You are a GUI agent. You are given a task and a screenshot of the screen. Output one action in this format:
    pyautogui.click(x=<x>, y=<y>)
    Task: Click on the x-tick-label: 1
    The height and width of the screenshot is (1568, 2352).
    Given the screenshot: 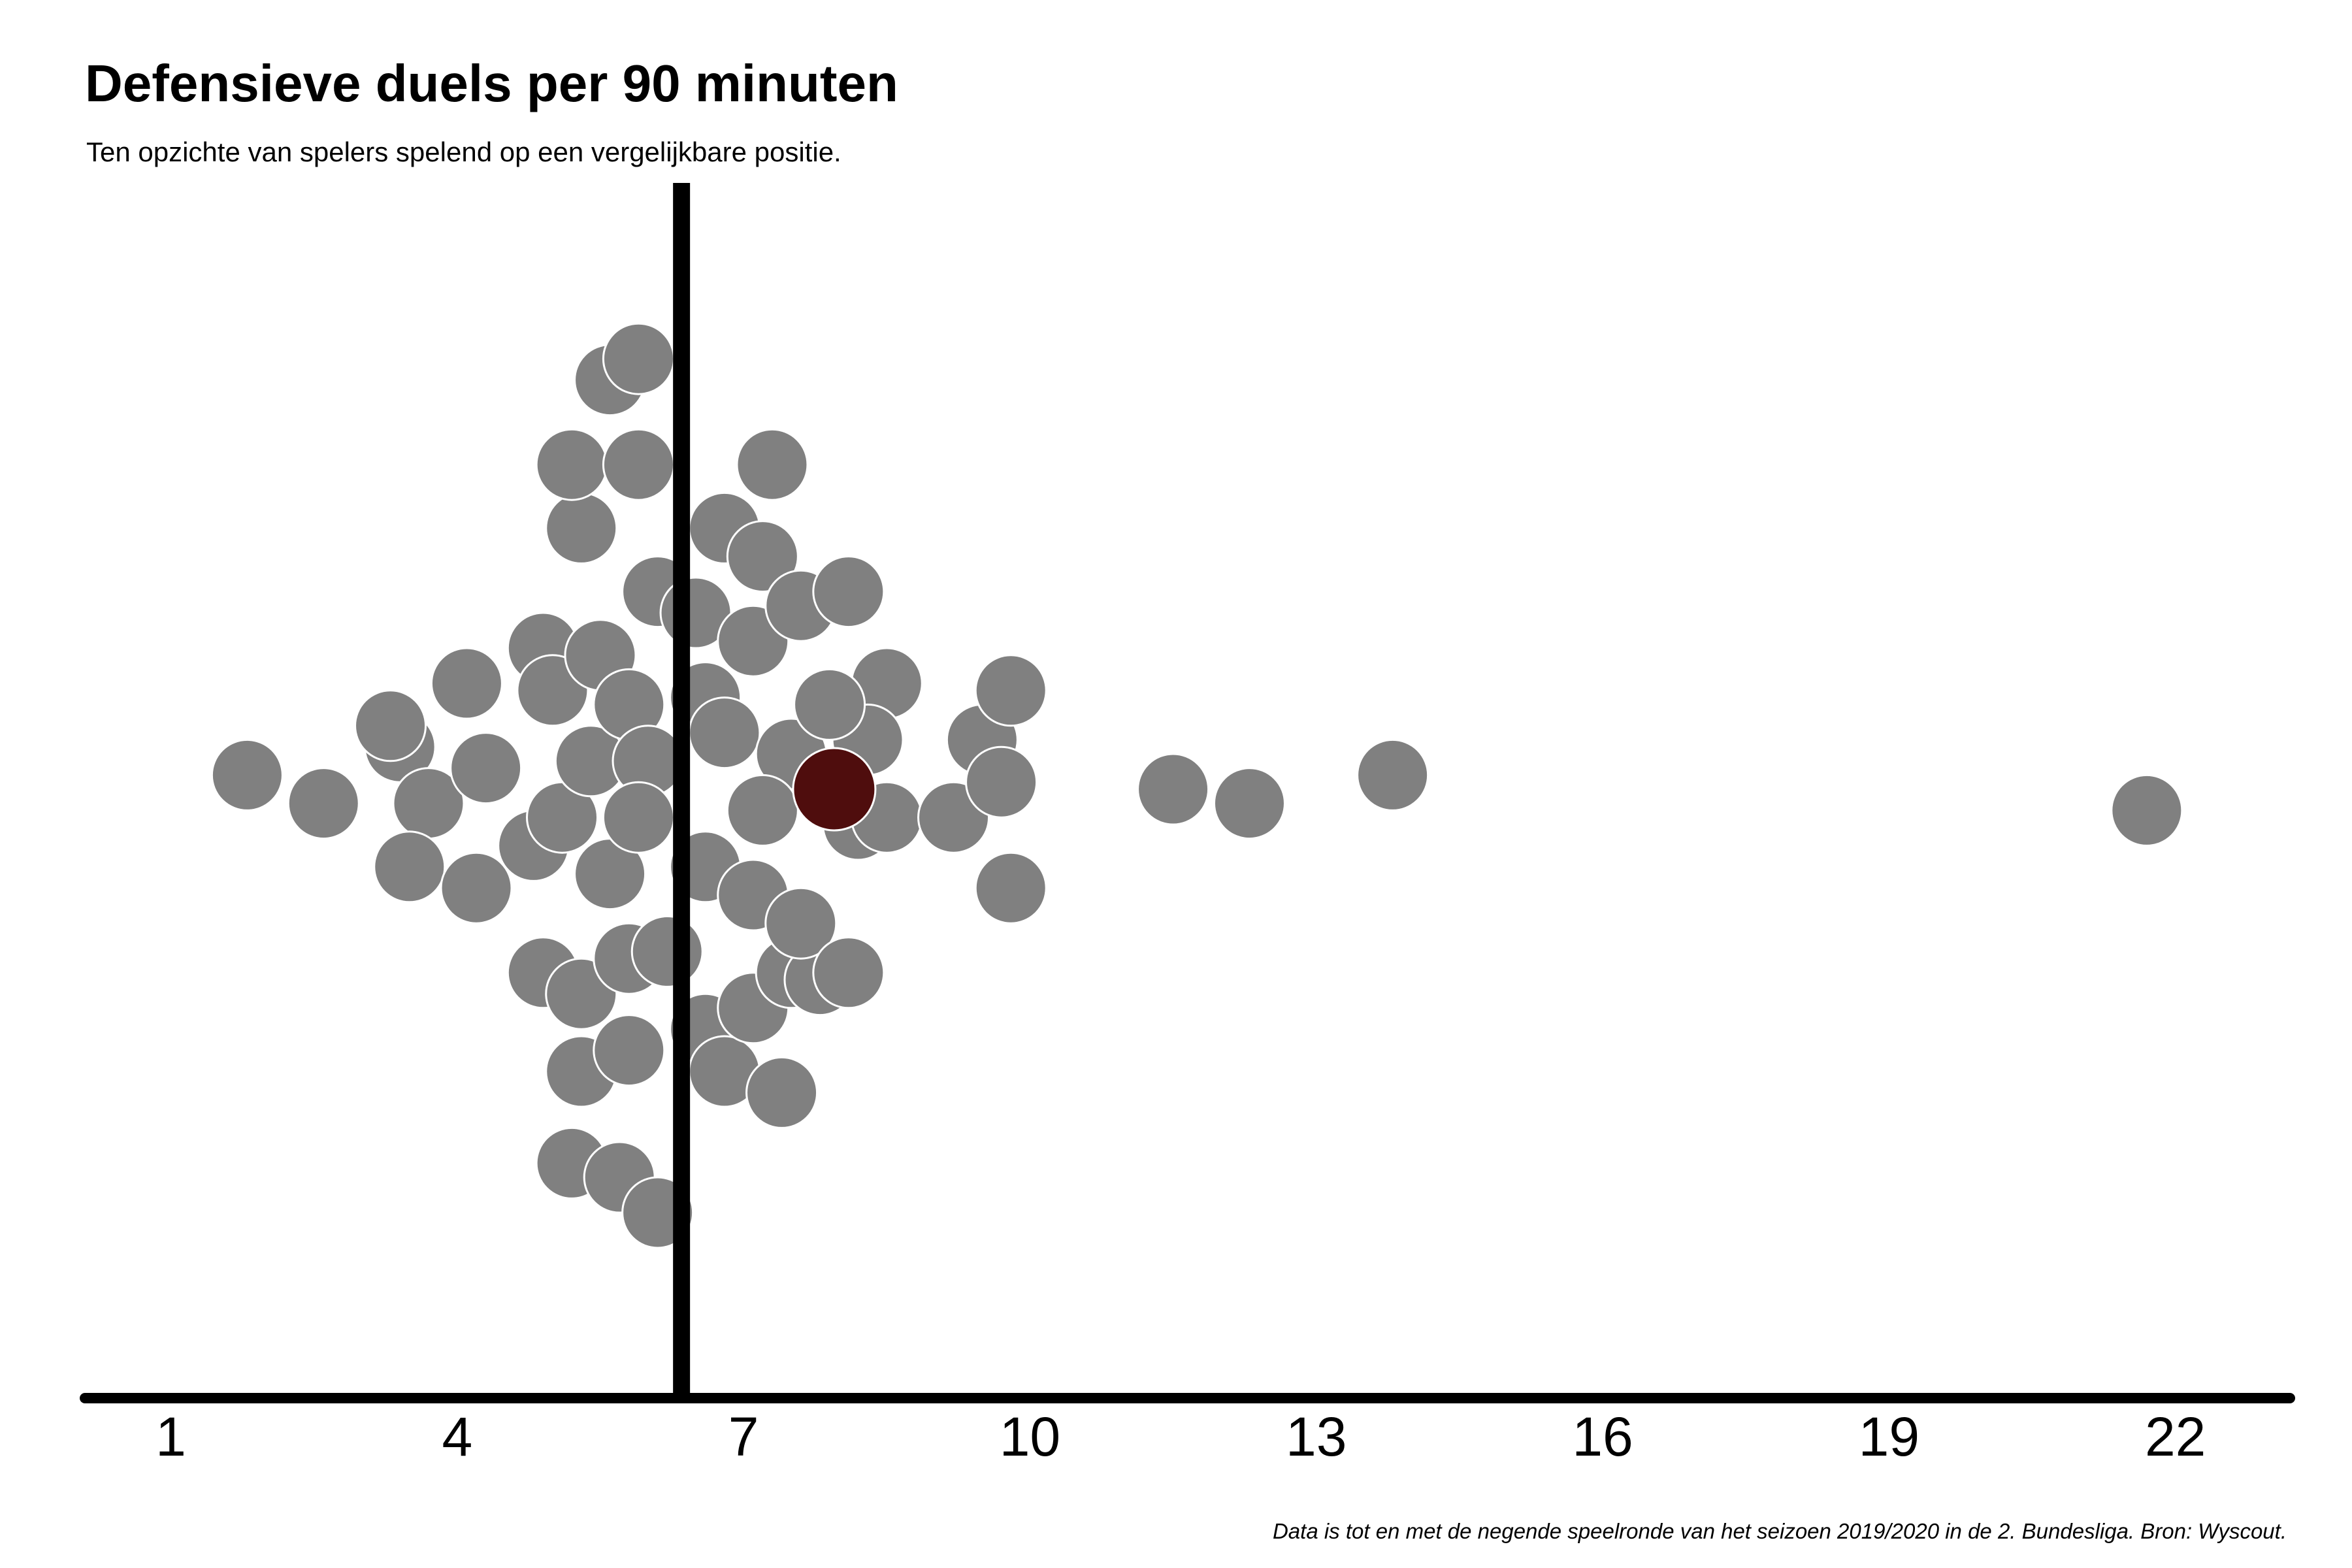 What is the action you would take?
    pyautogui.click(x=170, y=1436)
    